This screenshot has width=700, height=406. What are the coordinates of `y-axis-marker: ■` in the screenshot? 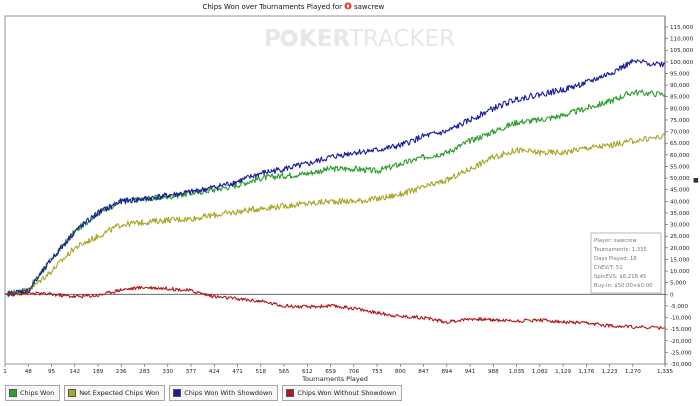 It's located at (696, 180).